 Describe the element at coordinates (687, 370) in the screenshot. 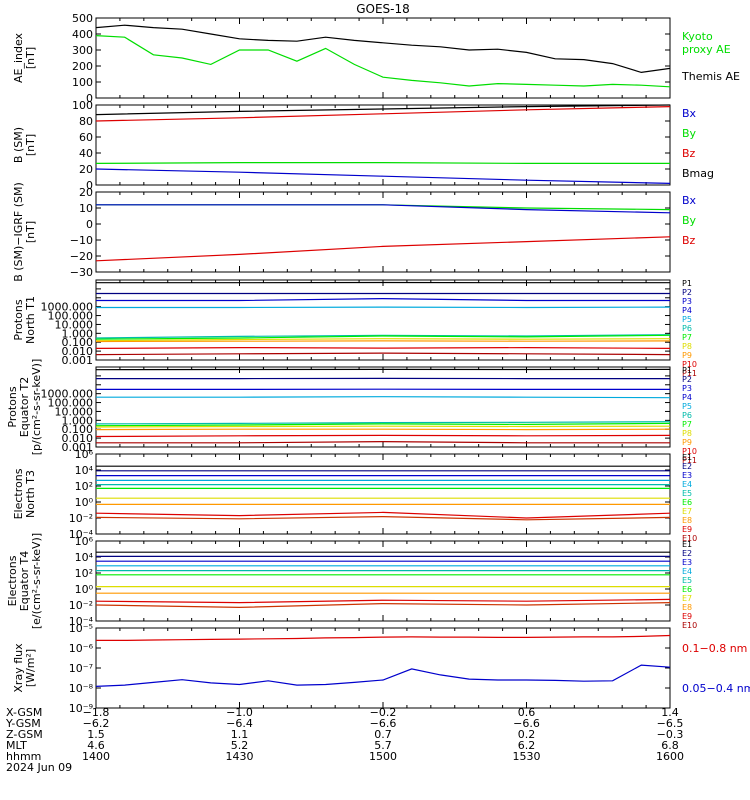

I see `legend-entry: P1` at that location.